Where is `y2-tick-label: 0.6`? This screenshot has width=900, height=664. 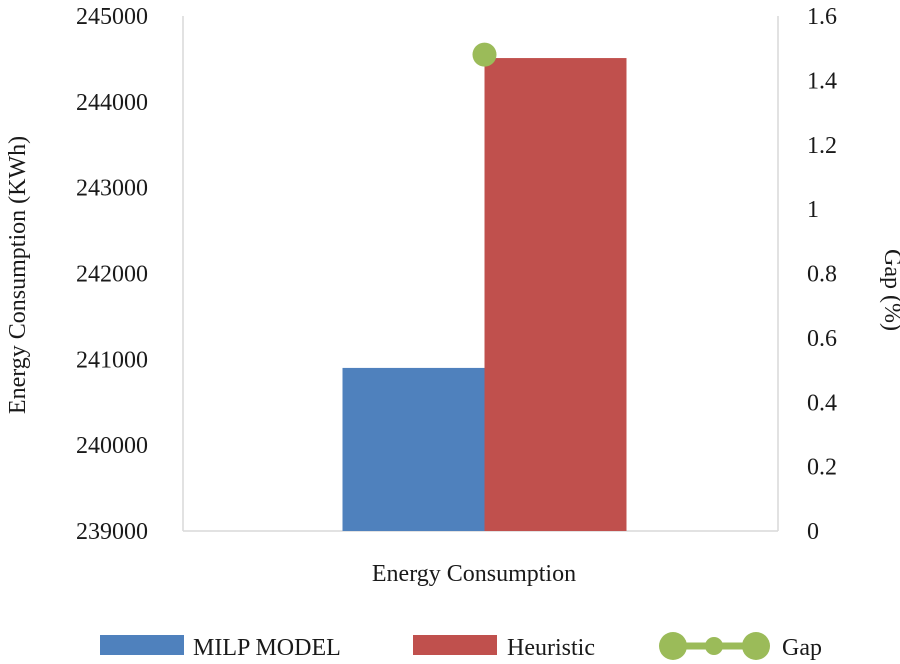
y2-tick-label: 0.6 is located at coordinates (822, 339).